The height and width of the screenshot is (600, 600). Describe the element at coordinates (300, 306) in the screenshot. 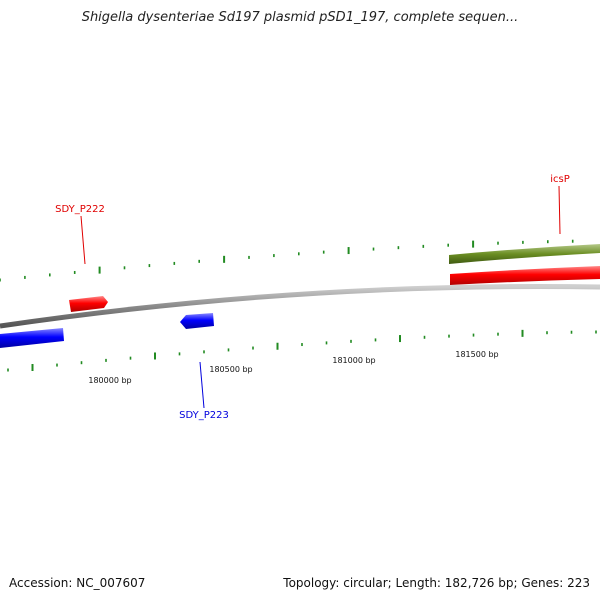

I see `plasmid-backbone` at that location.